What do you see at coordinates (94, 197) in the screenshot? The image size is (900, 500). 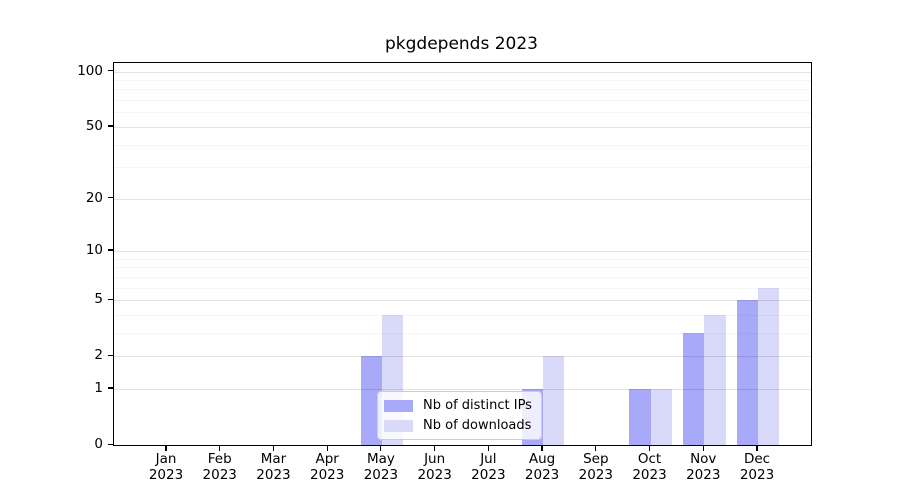 I see `y-tick-label: 20` at bounding box center [94, 197].